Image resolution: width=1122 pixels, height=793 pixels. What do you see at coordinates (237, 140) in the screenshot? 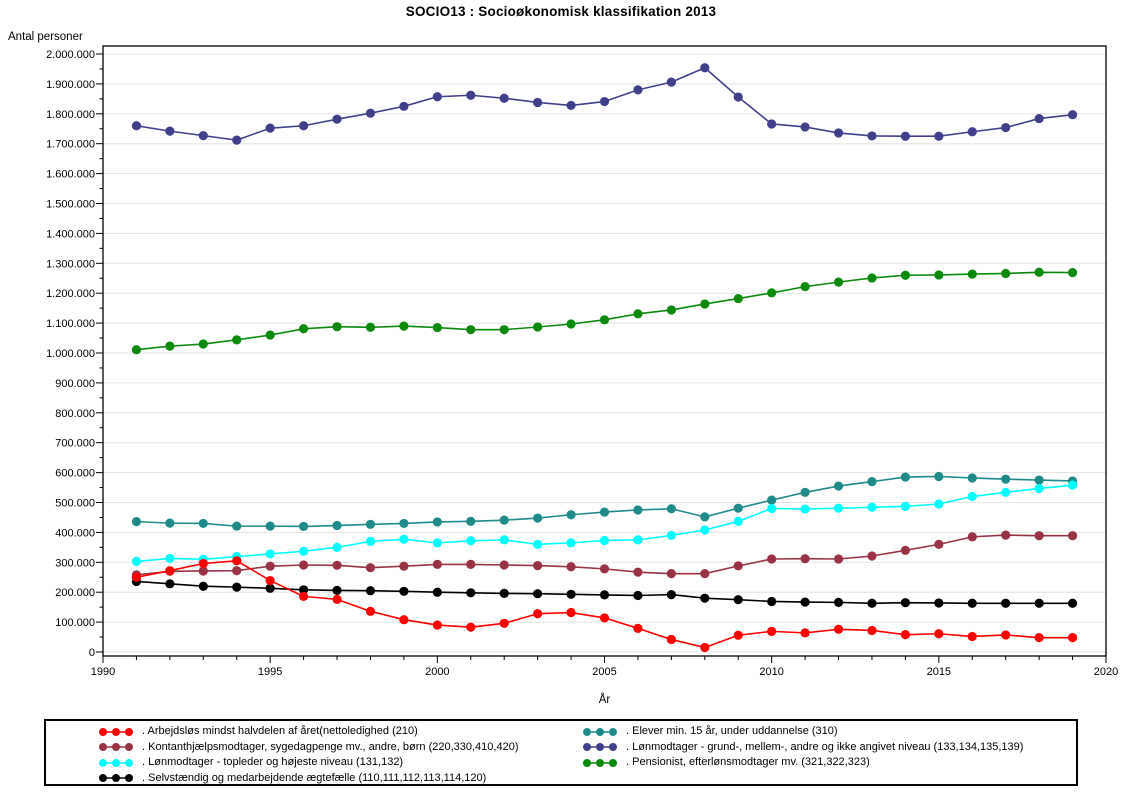
I see `data-point-lonmodtager-grund-1994` at bounding box center [237, 140].